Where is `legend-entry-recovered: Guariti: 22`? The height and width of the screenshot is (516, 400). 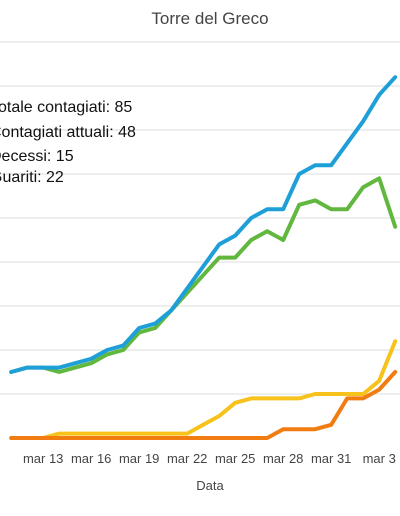 legend-entry-recovered: Guariti: 22 is located at coordinates (32, 177).